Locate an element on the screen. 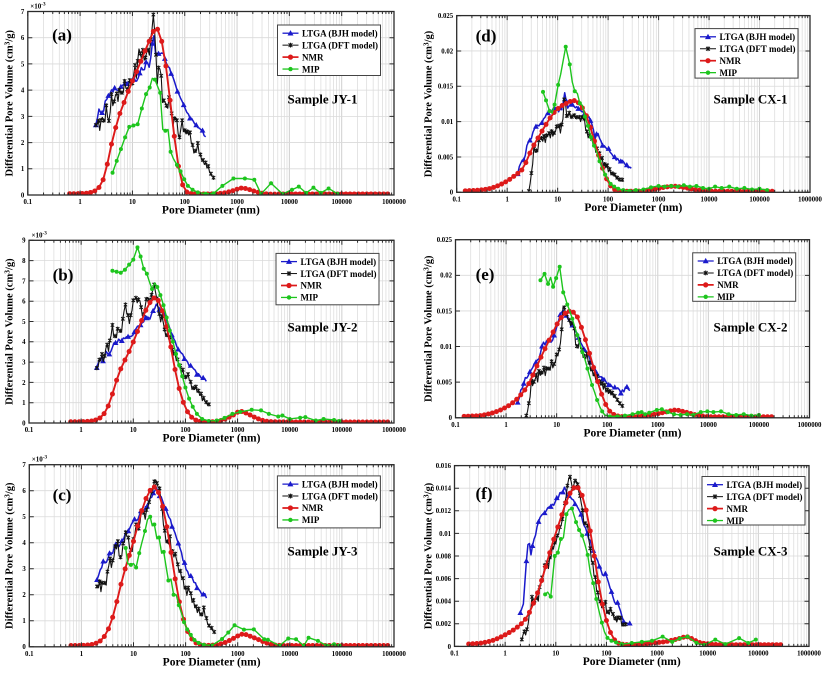 This screenshot has height=678, width=831. svg-text: 0.008 is located at coordinates (444, 556).